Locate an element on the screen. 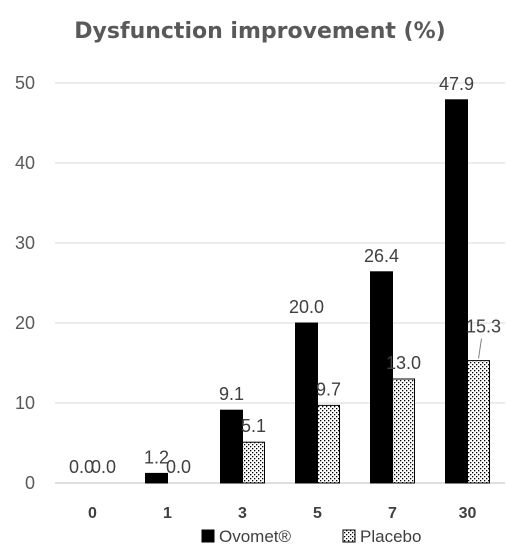 The height and width of the screenshot is (547, 506). data-label: 9.7 is located at coordinates (328, 389).